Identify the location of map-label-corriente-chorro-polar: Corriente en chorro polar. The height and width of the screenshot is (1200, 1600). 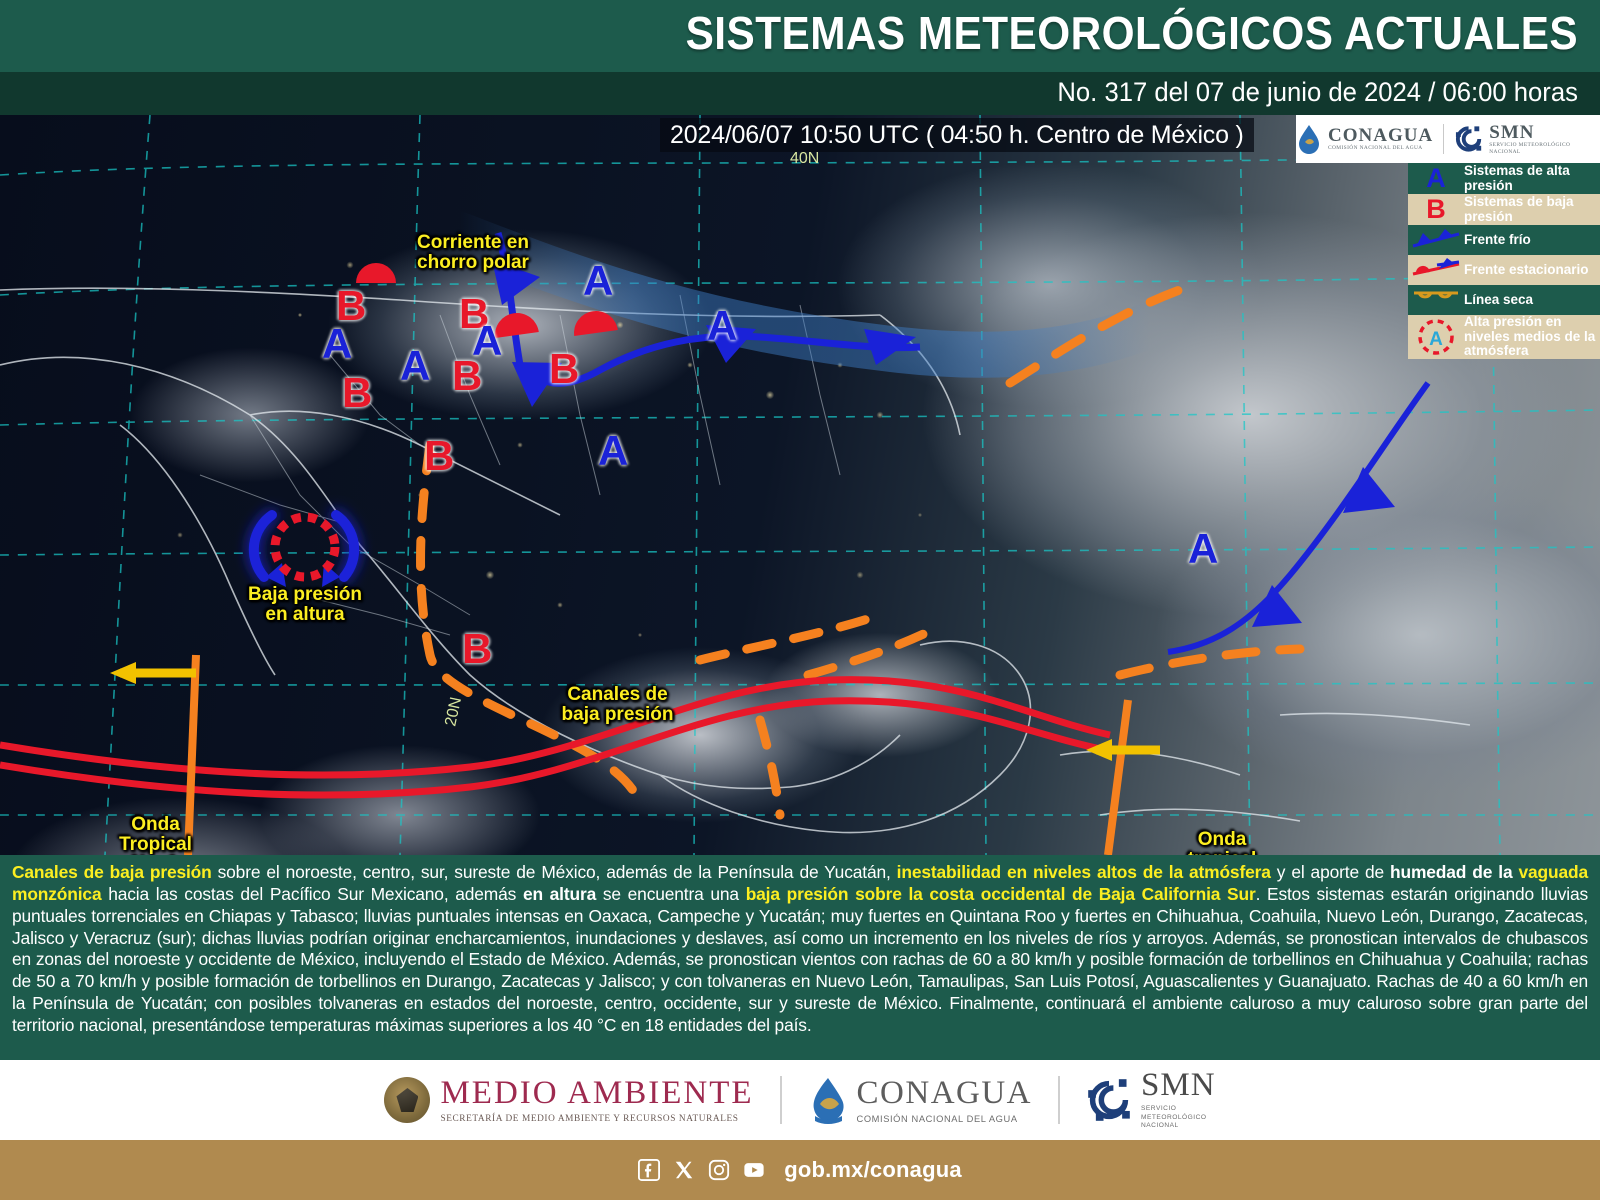
(473, 252).